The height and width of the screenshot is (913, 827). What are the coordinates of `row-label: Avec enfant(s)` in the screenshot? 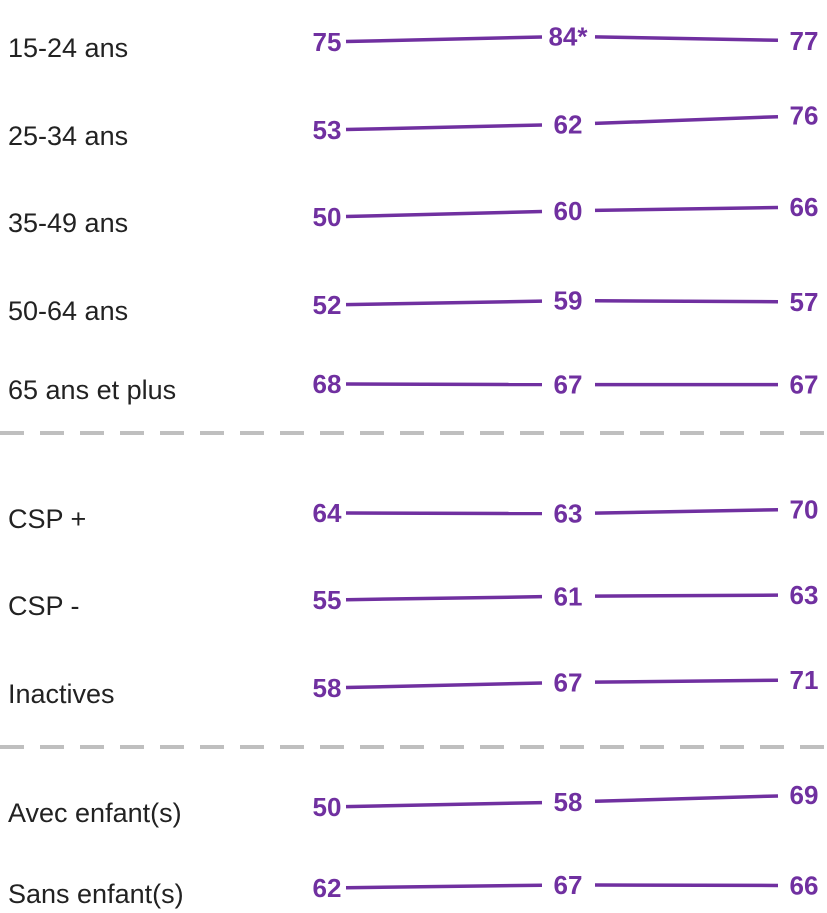 It's located at (95, 813).